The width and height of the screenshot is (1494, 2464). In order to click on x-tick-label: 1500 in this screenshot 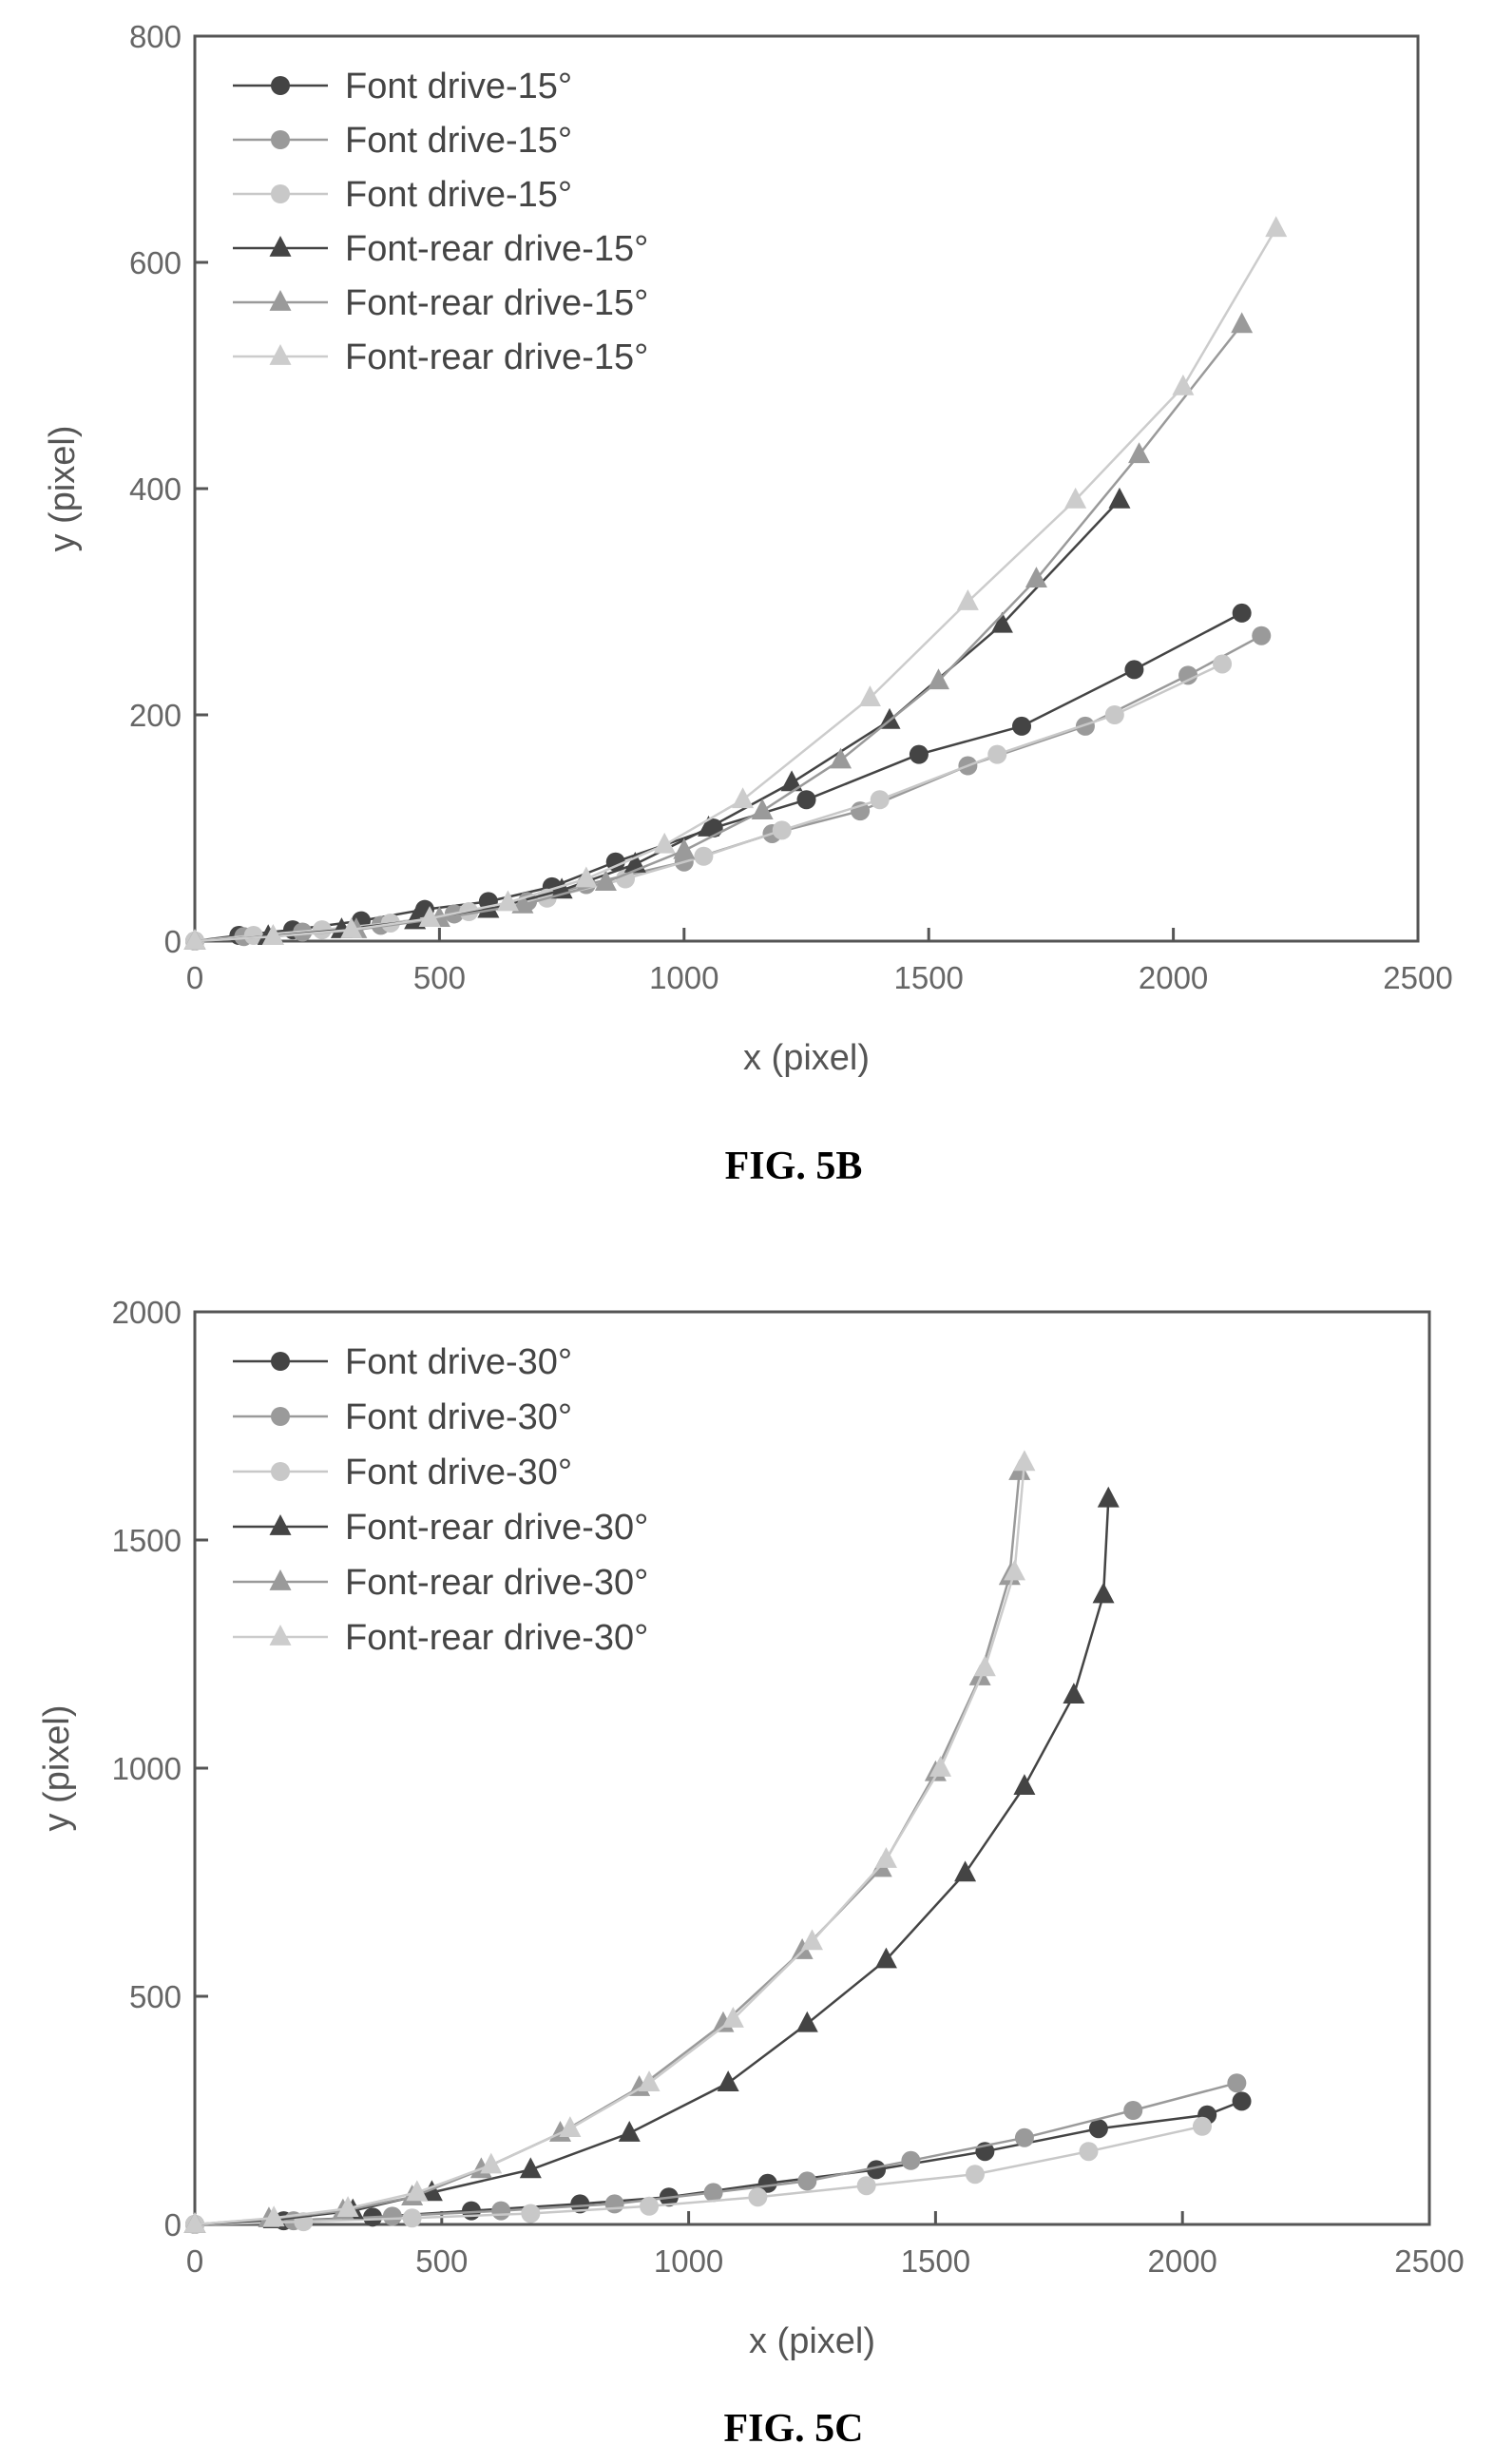, I will do `click(928, 978)`.